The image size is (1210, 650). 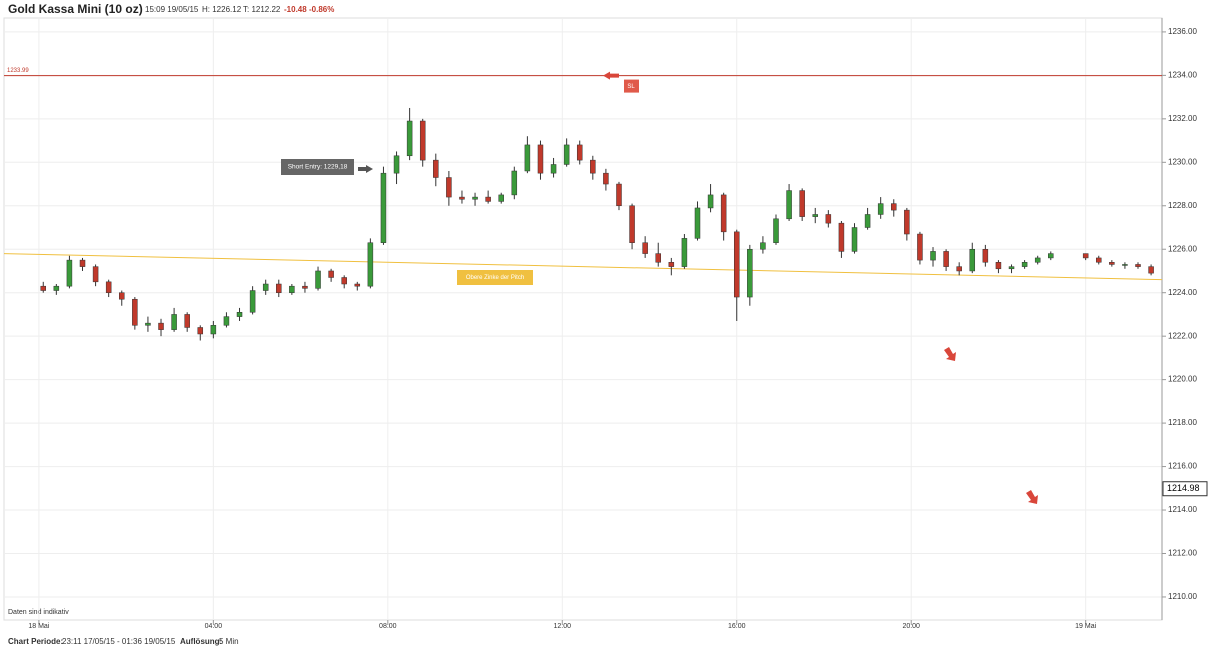 I want to click on y-tick-label: 1234.00, so click(x=1182, y=74).